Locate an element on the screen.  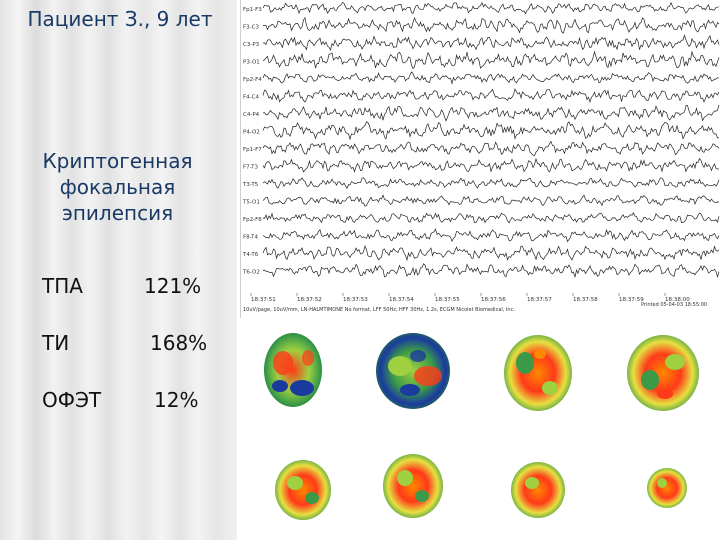
eeg-channel-label: Fp2-F4 is located at coordinates (252, 80).